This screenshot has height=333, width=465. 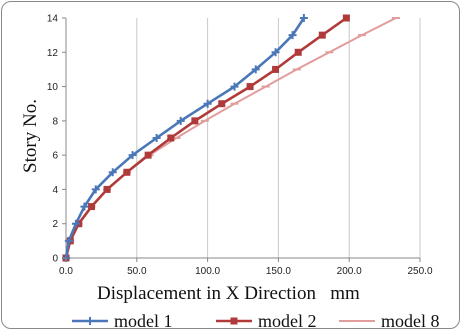 I want to click on x-tick-label: 100.0, so click(x=207, y=271).